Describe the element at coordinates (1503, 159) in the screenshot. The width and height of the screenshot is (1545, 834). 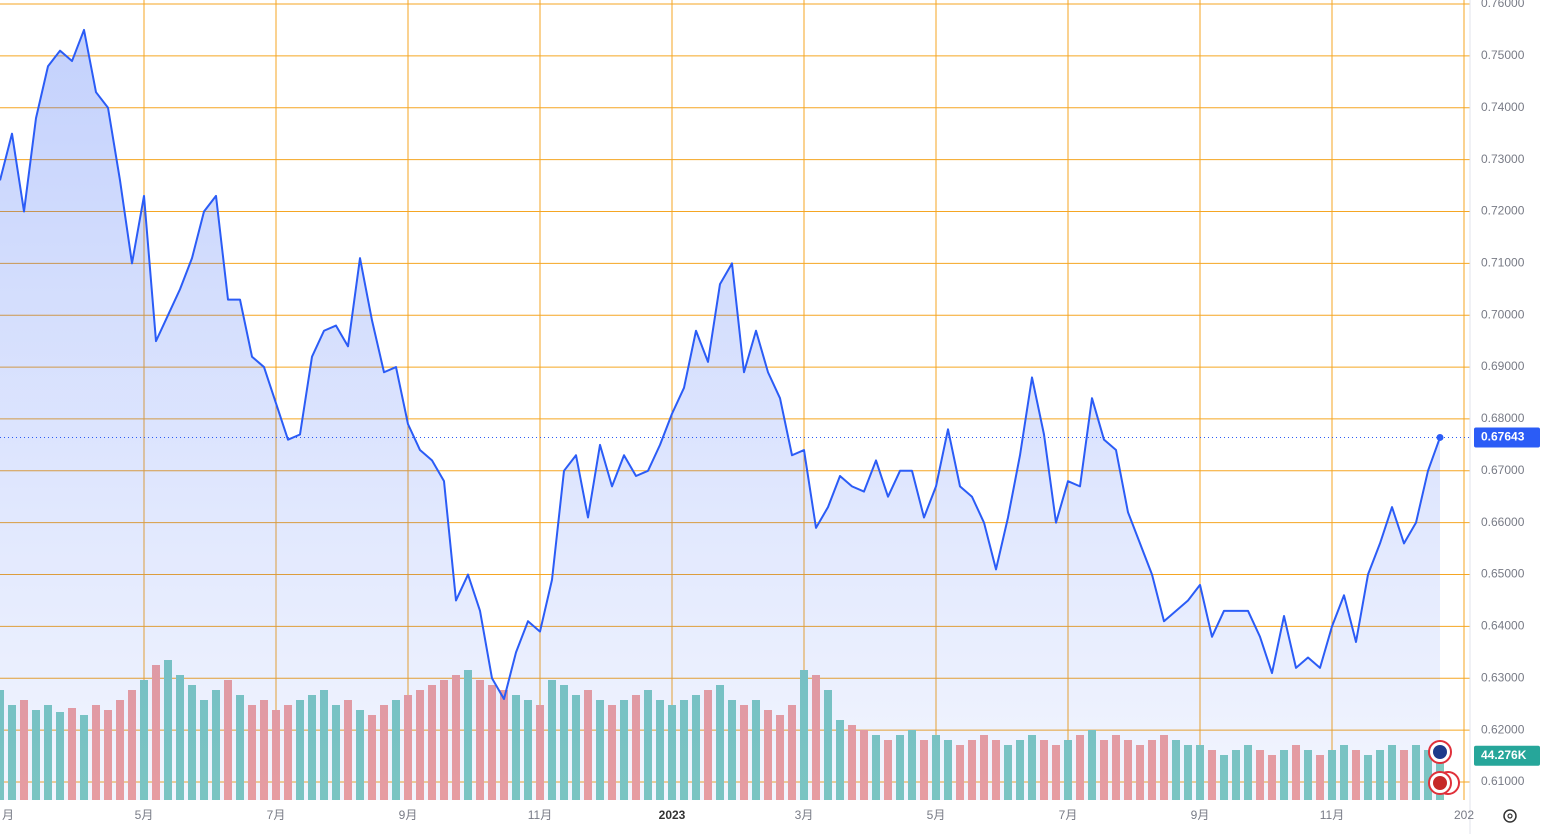
I see `y-tick-label: 0.73000` at that location.